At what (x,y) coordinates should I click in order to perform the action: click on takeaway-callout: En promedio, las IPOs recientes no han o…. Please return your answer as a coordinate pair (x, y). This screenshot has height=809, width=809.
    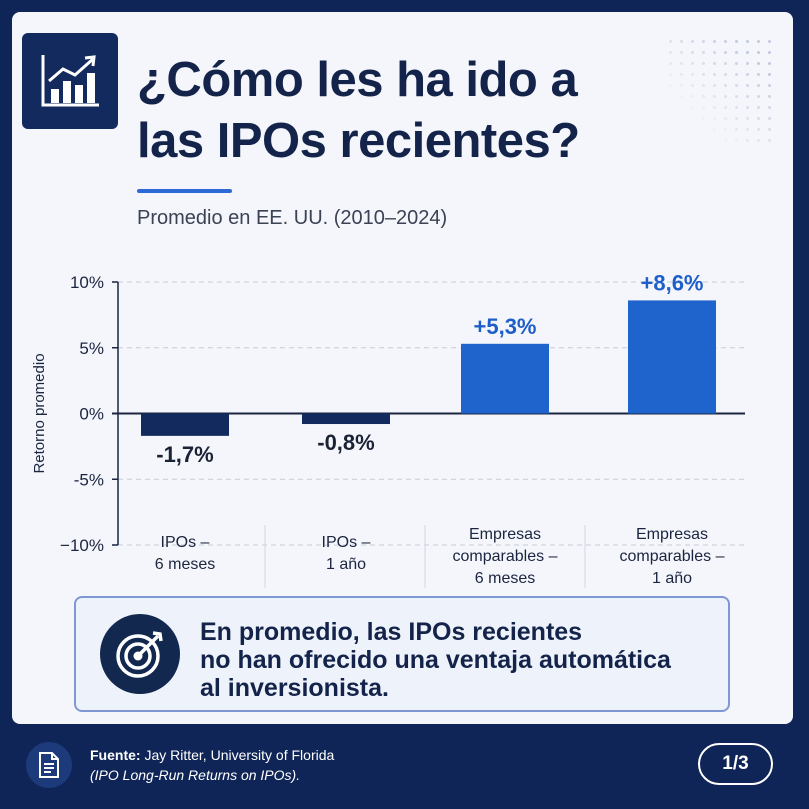
    Looking at the image, I should click on (402, 654).